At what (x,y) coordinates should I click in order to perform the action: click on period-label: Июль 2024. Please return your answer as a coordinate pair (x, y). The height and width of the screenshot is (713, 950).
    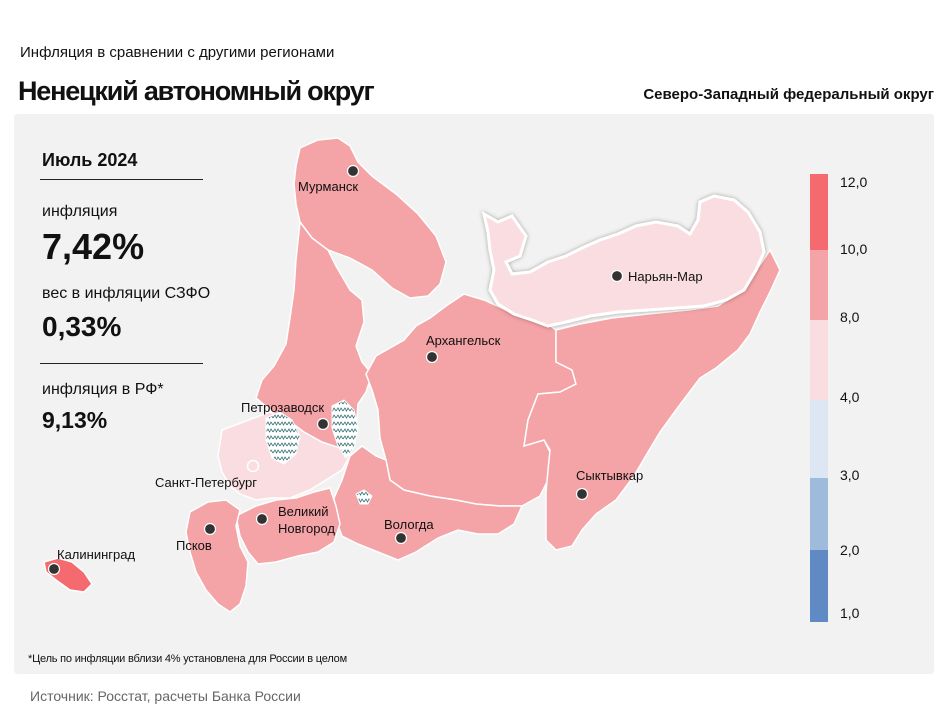
    Looking at the image, I should click on (90, 160).